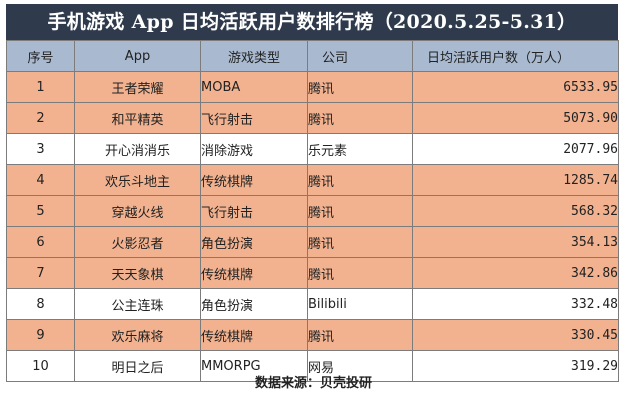 The height and width of the screenshot is (400, 627). Describe the element at coordinates (515, 273) in the screenshot. I see `cell-daily-active-users: 342.86` at that location.